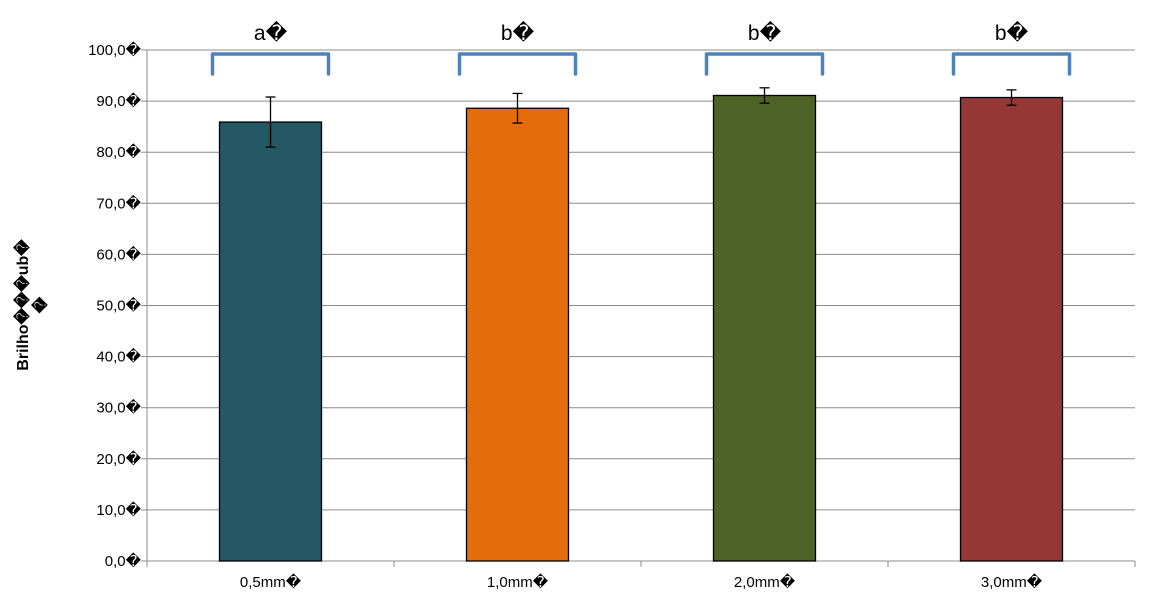 This screenshot has height=601, width=1151. Describe the element at coordinates (641, 48) in the screenshot. I see `significance-brackets: a� b� b� b�` at that location.